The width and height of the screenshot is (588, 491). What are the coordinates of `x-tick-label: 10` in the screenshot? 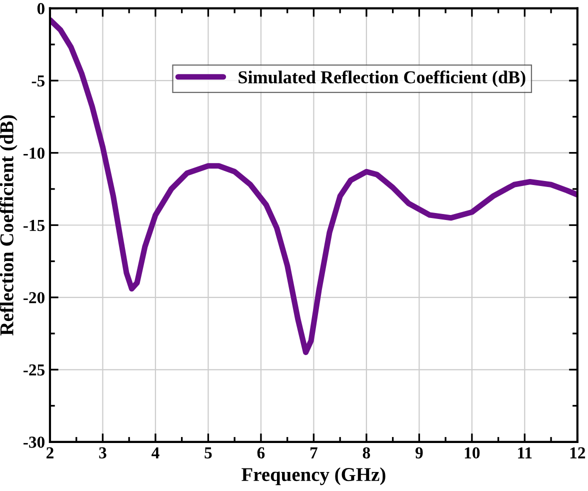 It's located at (472, 452).